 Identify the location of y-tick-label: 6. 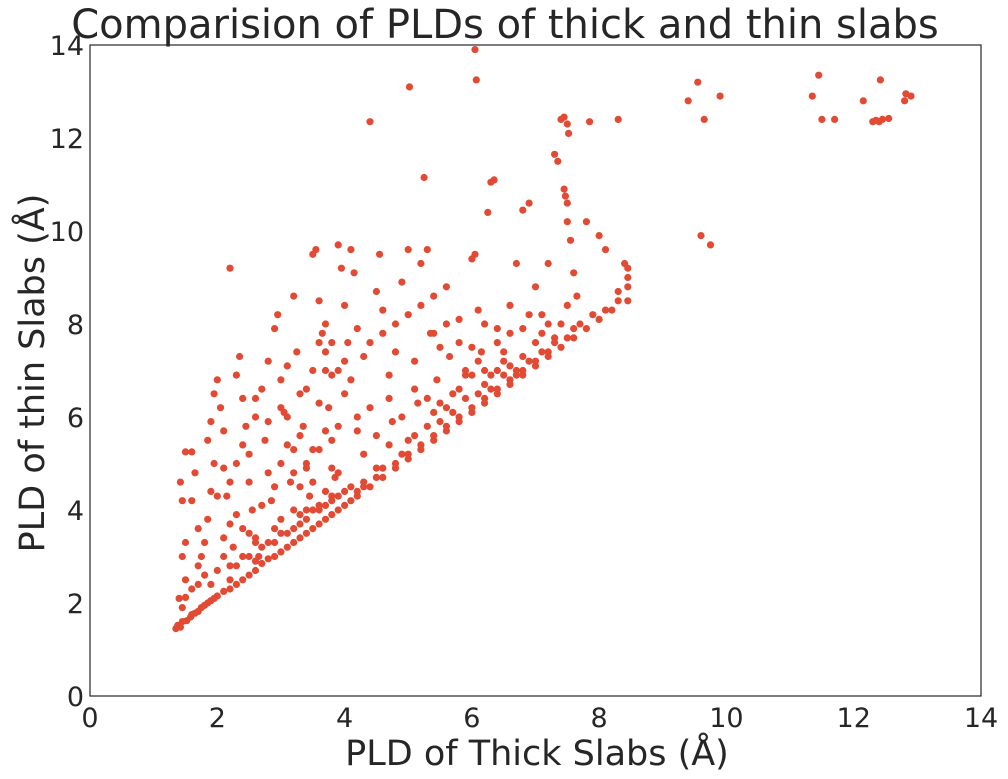
(75, 418).